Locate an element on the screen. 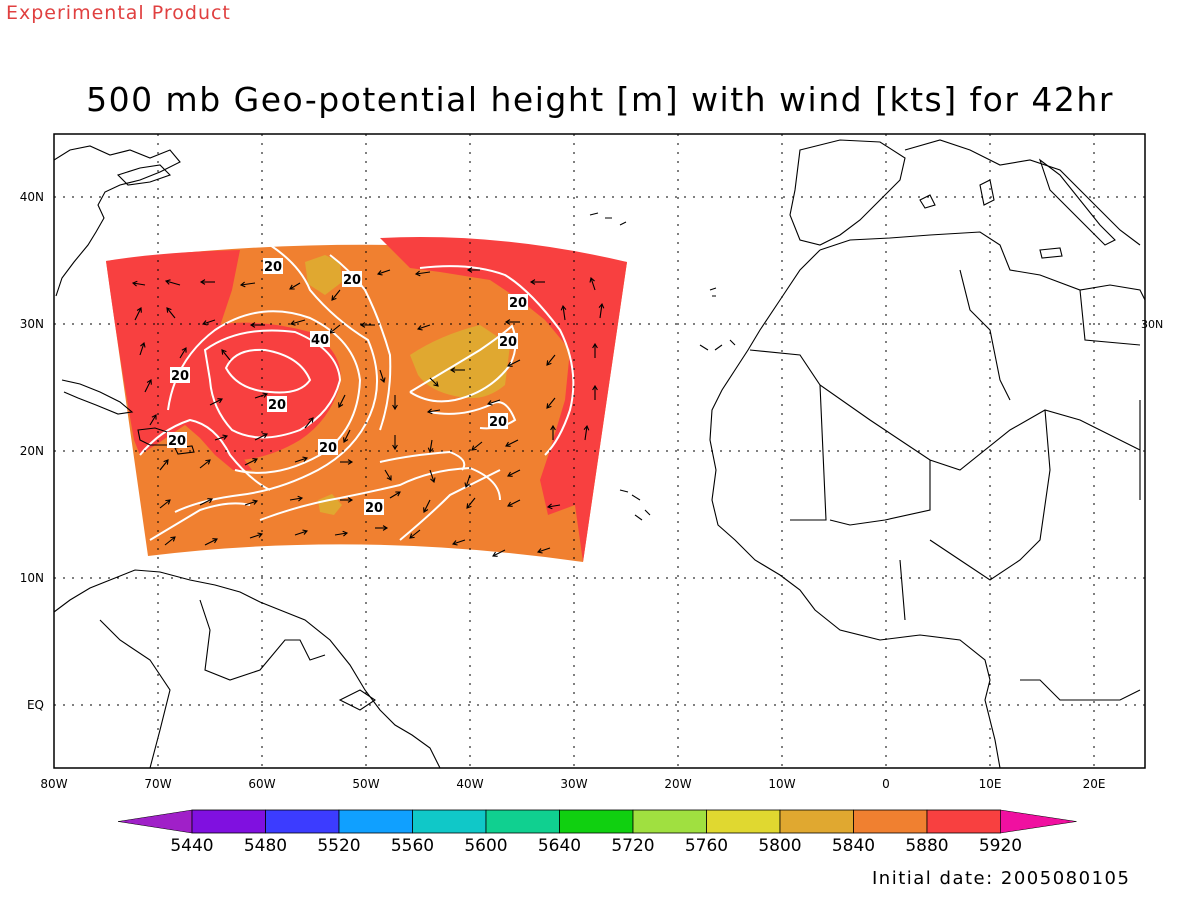  lon-tick-label: 70W is located at coordinates (157, 784).